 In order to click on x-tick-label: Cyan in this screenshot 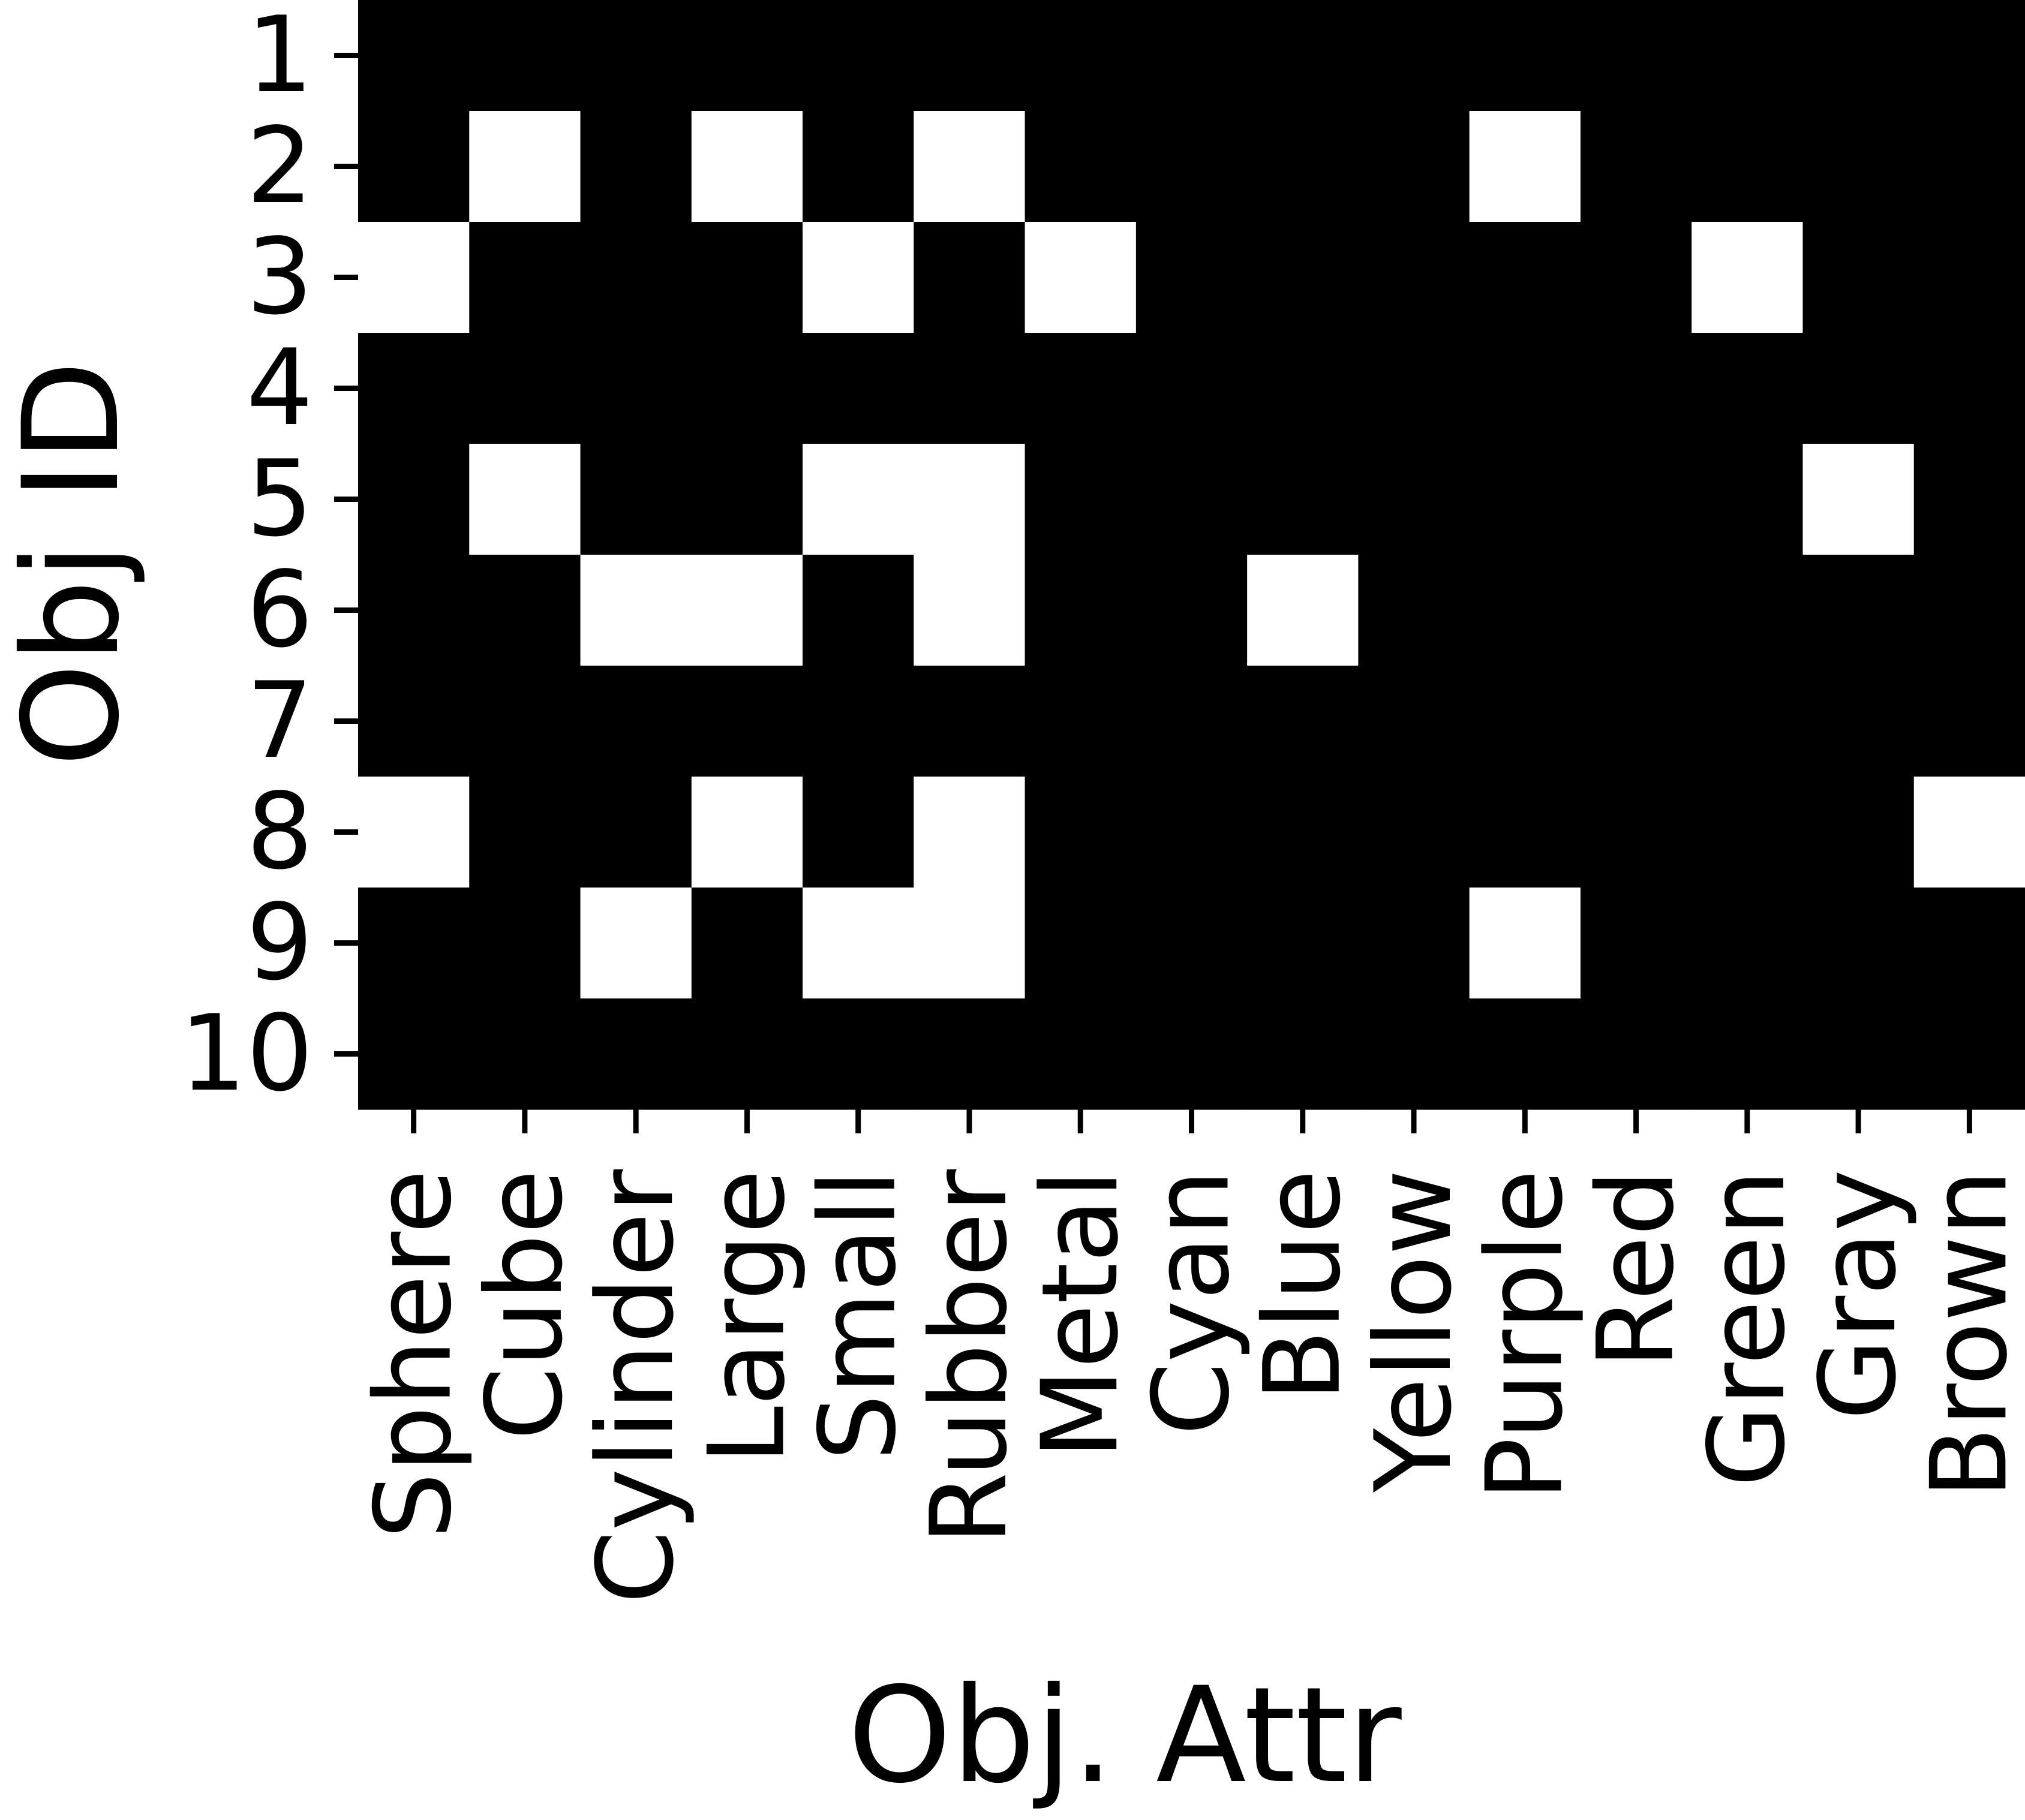, I will do `click(1192, 1302)`.